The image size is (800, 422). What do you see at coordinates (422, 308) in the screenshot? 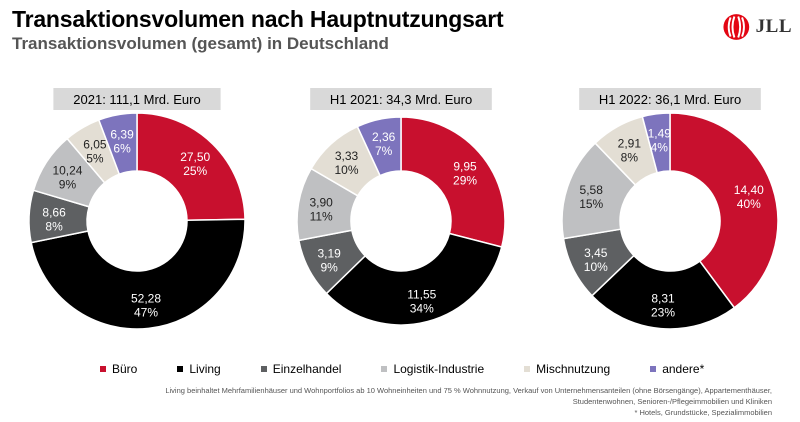
I see `slice-percent-label-living: 34%` at bounding box center [422, 308].